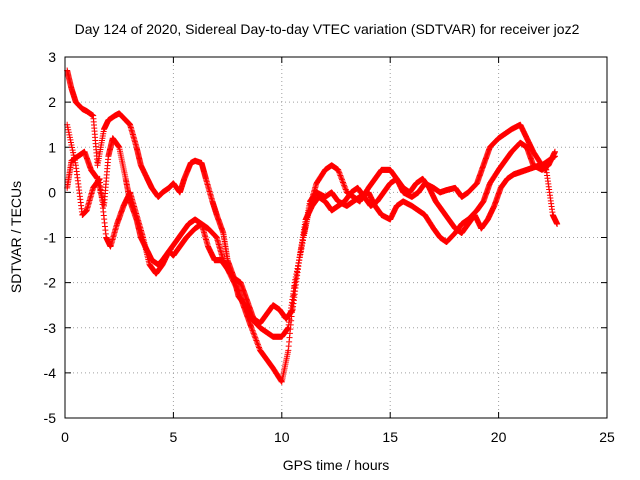 Image resolution: width=640 pixels, height=480 pixels. I want to click on x-tick-label: 20, so click(499, 437).